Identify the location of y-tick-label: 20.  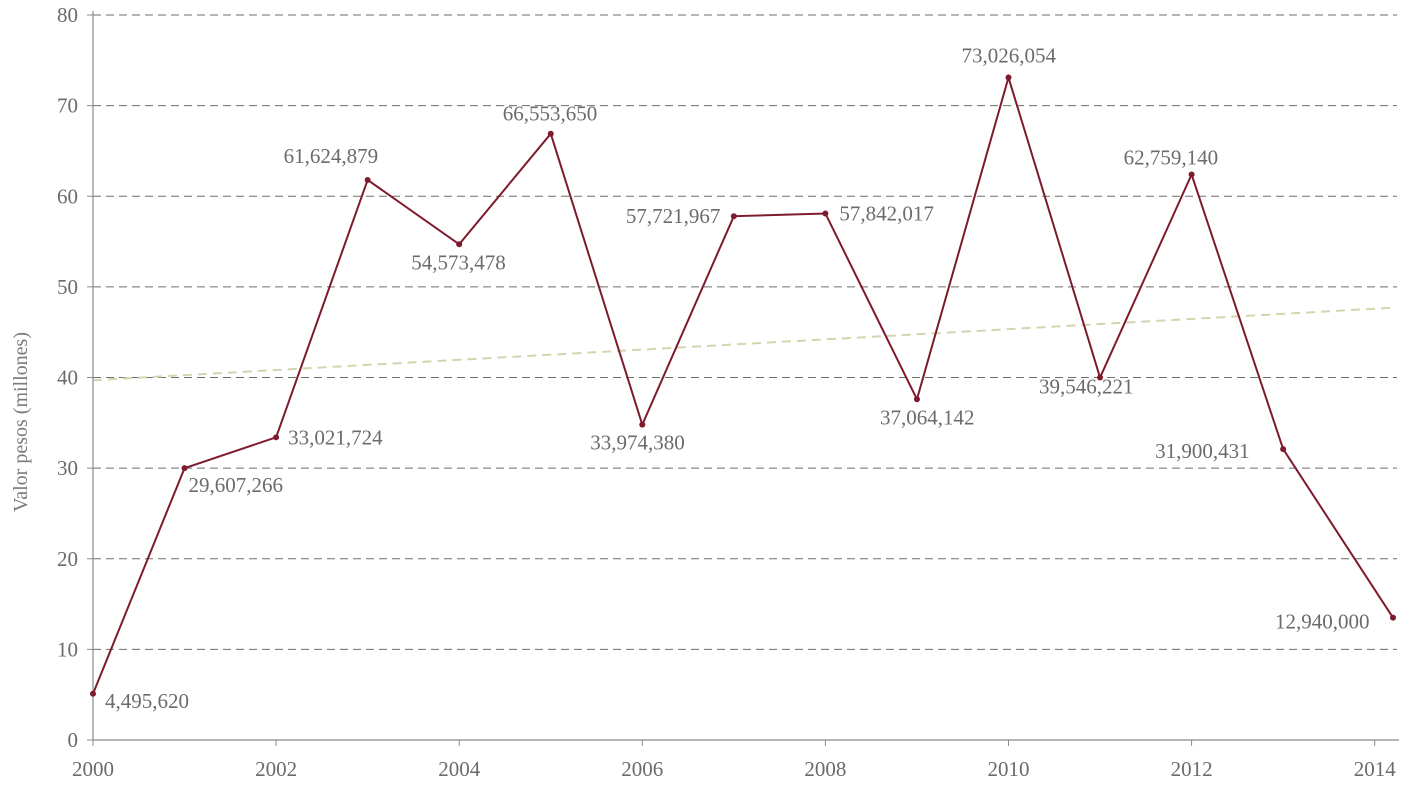
(67, 559).